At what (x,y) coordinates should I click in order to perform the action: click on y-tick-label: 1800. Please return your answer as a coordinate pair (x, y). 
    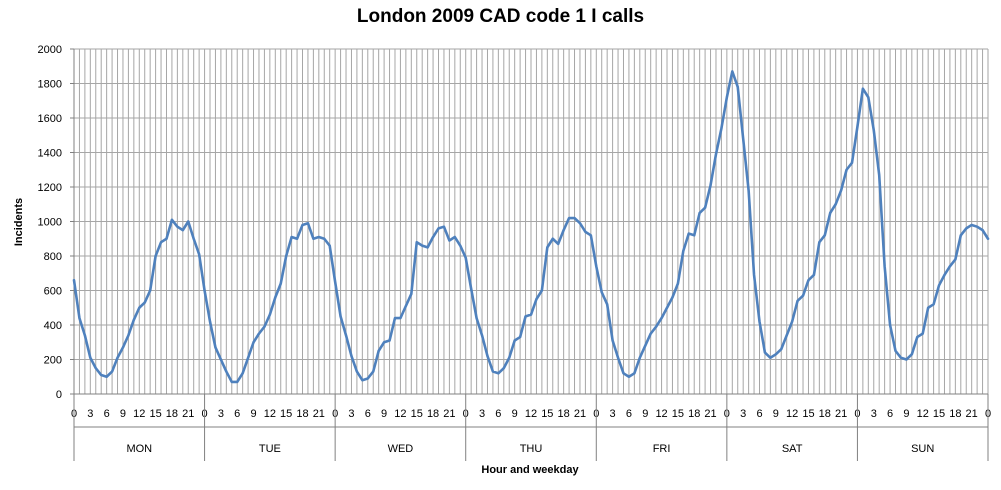
    Looking at the image, I should click on (50, 85).